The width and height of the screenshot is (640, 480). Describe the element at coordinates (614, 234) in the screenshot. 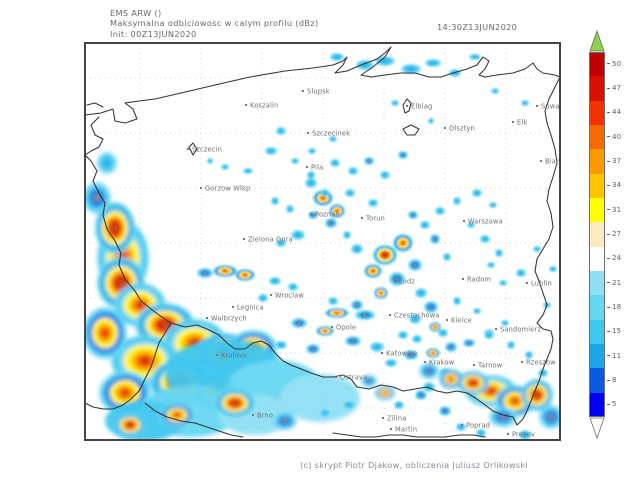

I see `colorbar-tick: 27` at that location.